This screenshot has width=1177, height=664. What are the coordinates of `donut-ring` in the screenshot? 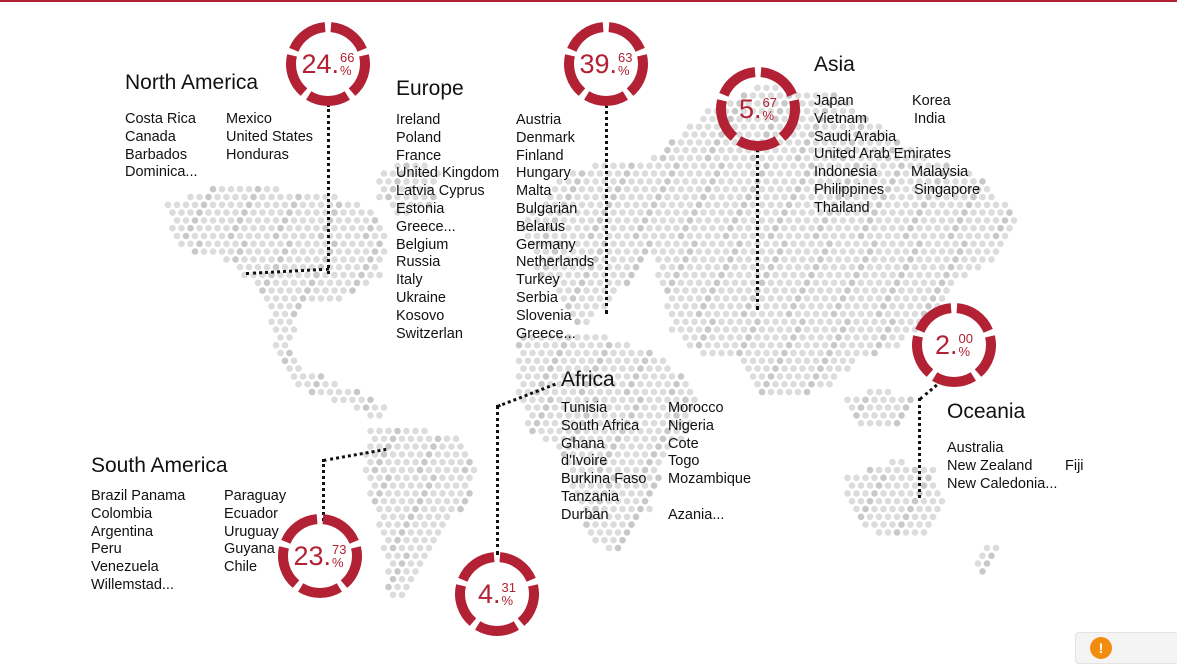 It's located at (497, 594).